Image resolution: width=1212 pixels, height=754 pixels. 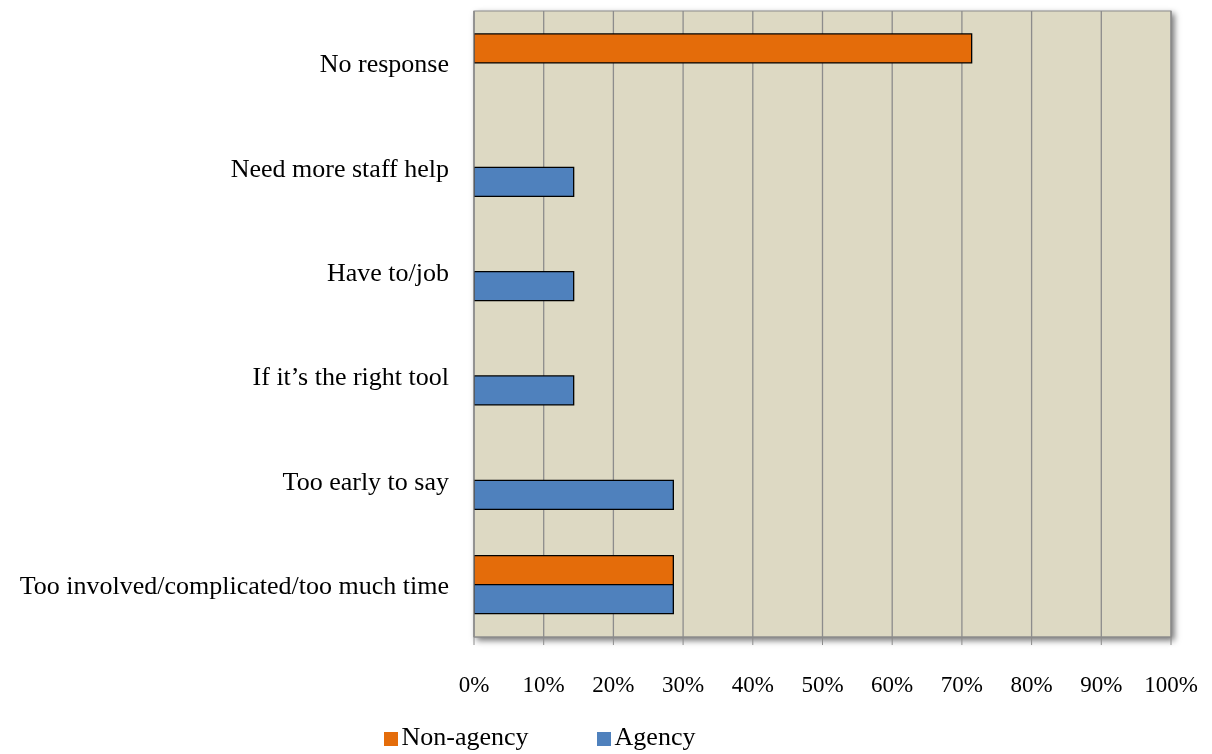 I want to click on x-tick-label: 20%, so click(x=613, y=685).